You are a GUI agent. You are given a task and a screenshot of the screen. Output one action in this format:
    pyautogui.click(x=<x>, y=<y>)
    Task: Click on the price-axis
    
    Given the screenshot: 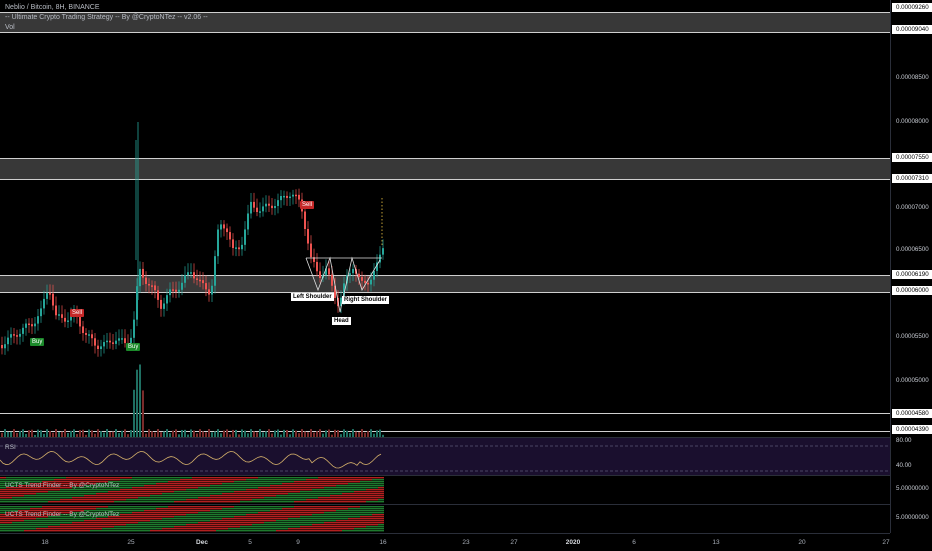 What is the action you would take?
    pyautogui.click(x=911, y=266)
    